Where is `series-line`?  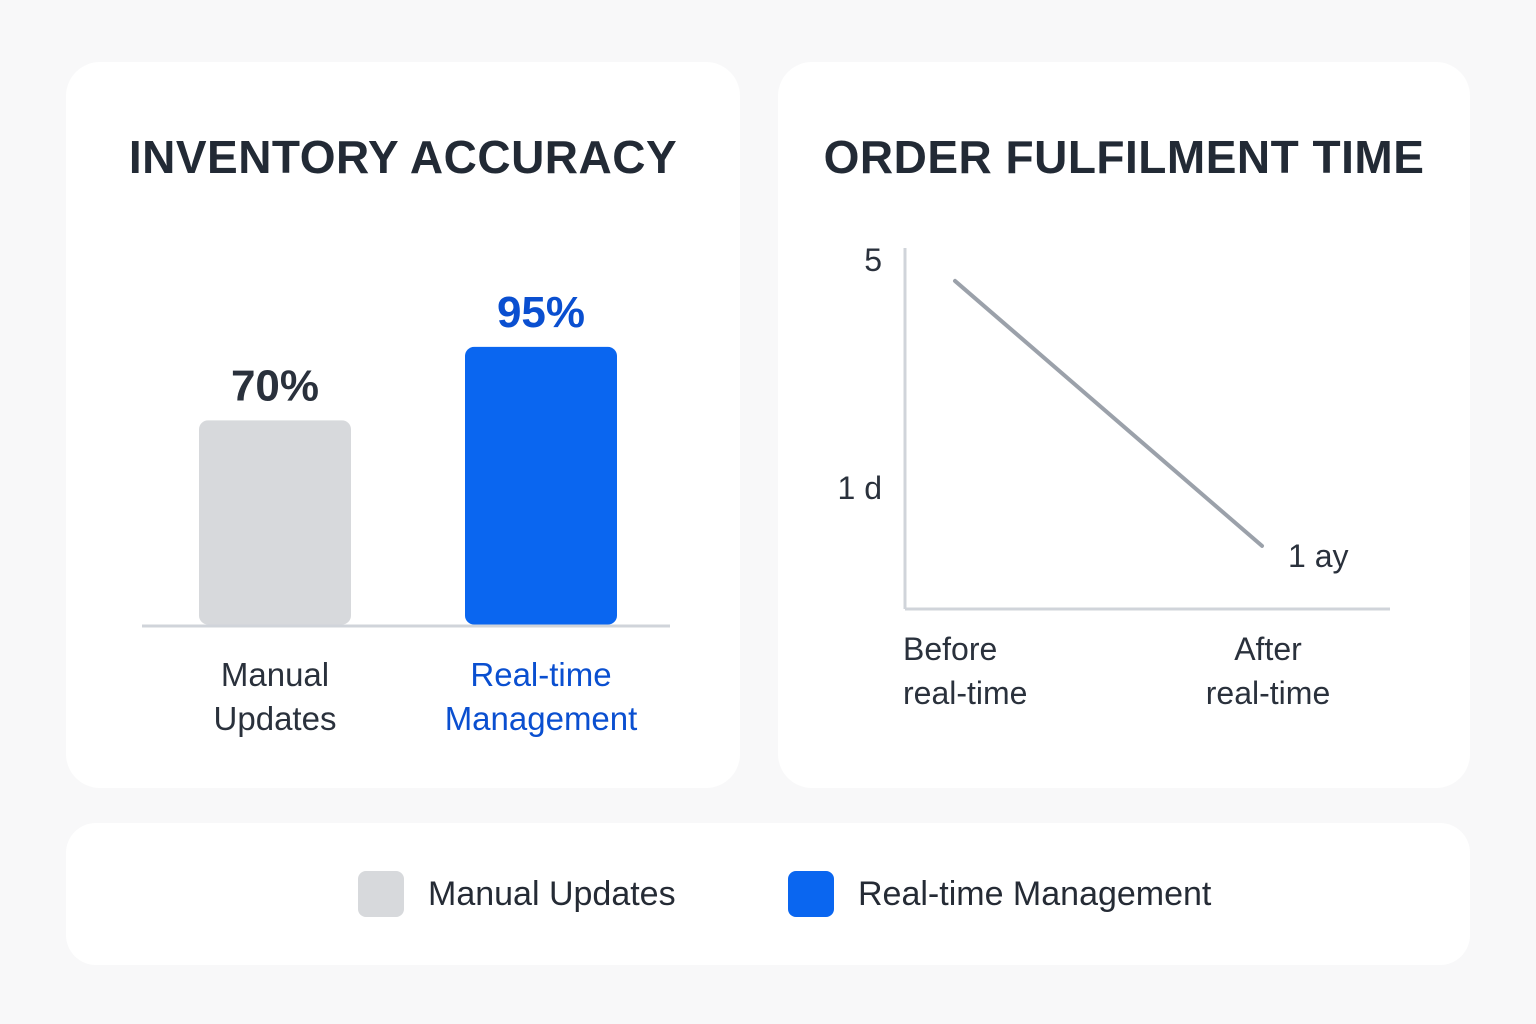
series-line is located at coordinates (1108, 413).